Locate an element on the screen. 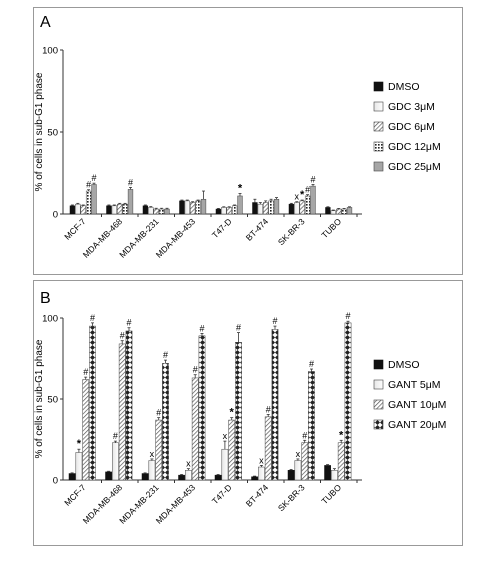 The image size is (500, 562). charta-category-label-3: MDA-MB-453 is located at coordinates (176, 238).